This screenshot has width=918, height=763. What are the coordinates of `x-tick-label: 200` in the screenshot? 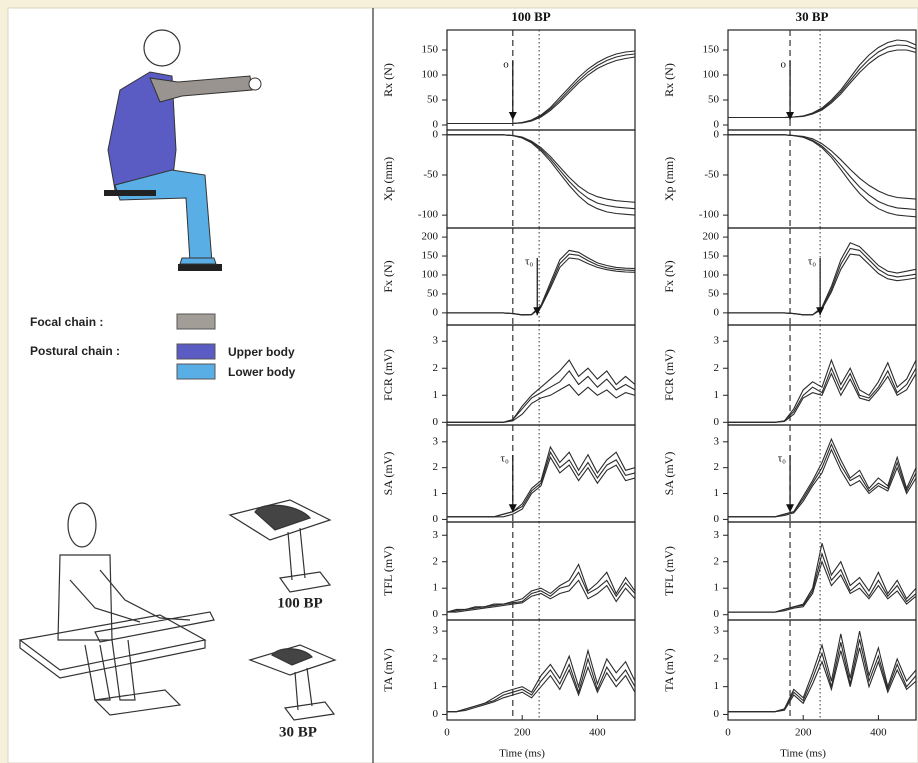 It's located at (803, 733).